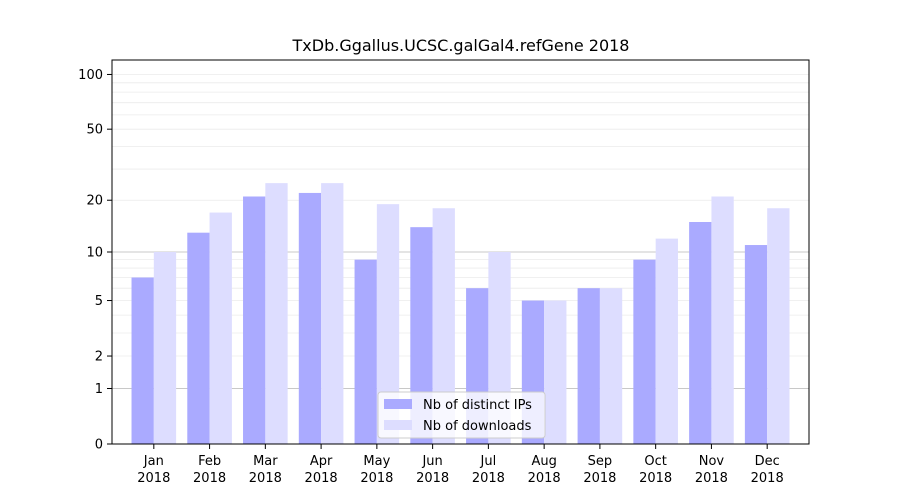  I want to click on x-tick-label-month: Oct, so click(655, 461).